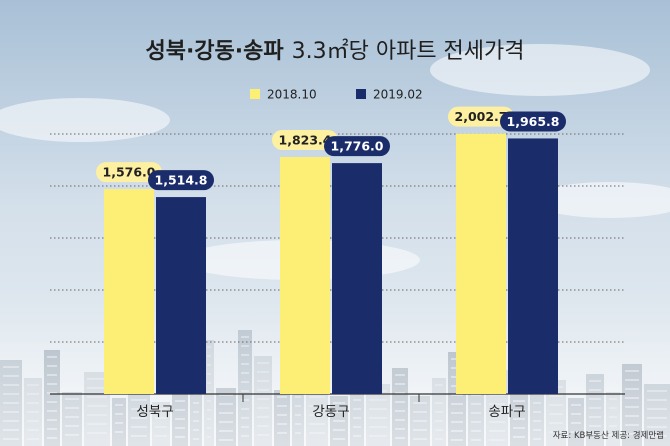  What do you see at coordinates (408, 51) in the screenshot?
I see `title-rest-part: 3.3㎡당 아파트 전세가격` at bounding box center [408, 51].